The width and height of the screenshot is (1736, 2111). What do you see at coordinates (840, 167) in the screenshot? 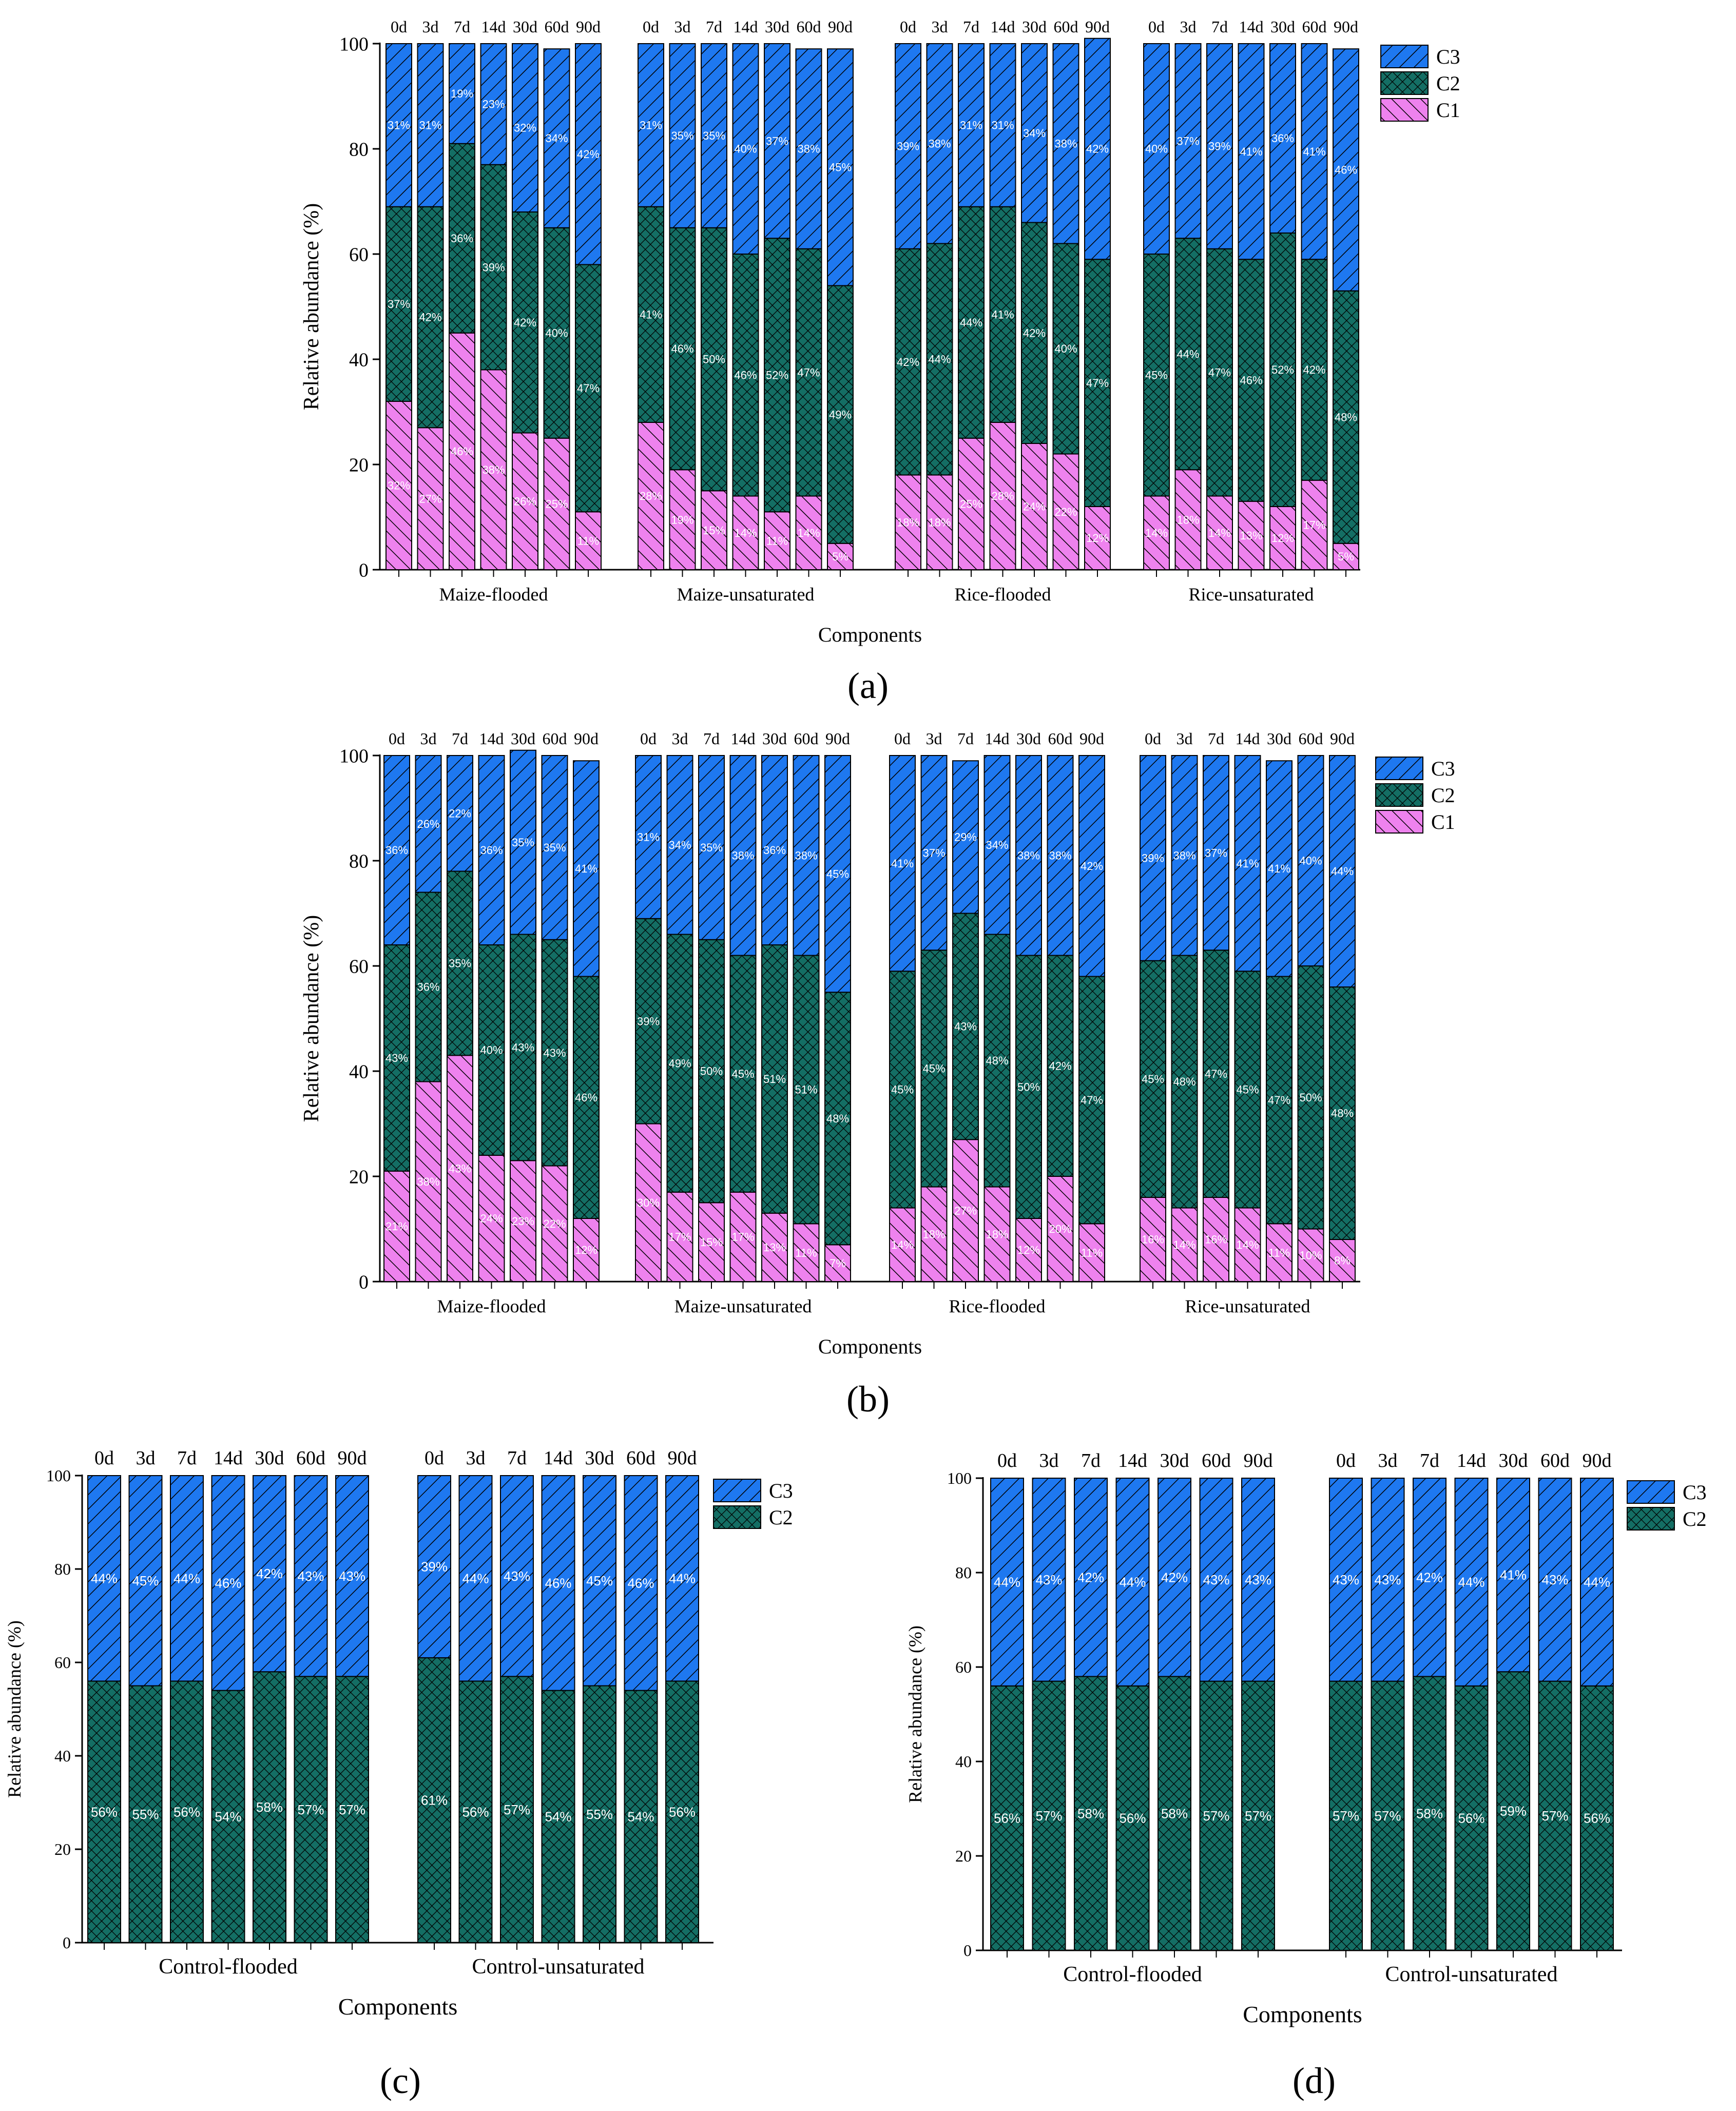
I see `bar-c3-value-label: 45%` at bounding box center [840, 167].